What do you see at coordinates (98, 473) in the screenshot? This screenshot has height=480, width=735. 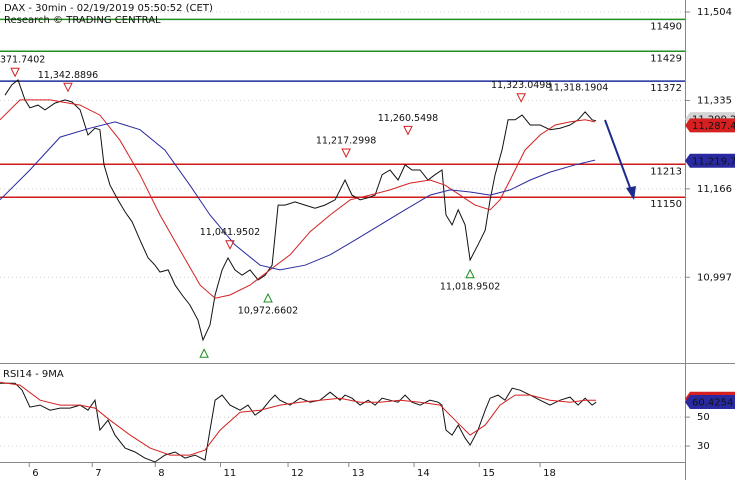 I see `x-tick-label: 7` at bounding box center [98, 473].